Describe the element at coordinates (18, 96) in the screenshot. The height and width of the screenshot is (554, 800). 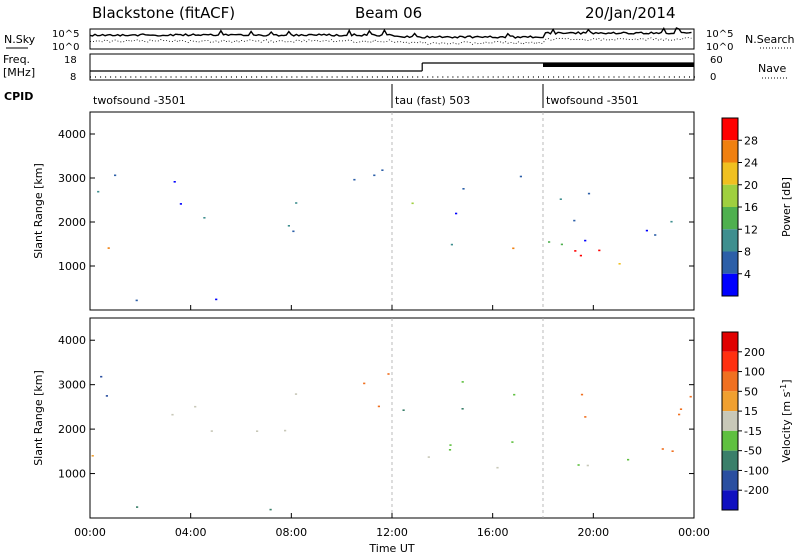
I see `cpid-label: CPID` at that location.